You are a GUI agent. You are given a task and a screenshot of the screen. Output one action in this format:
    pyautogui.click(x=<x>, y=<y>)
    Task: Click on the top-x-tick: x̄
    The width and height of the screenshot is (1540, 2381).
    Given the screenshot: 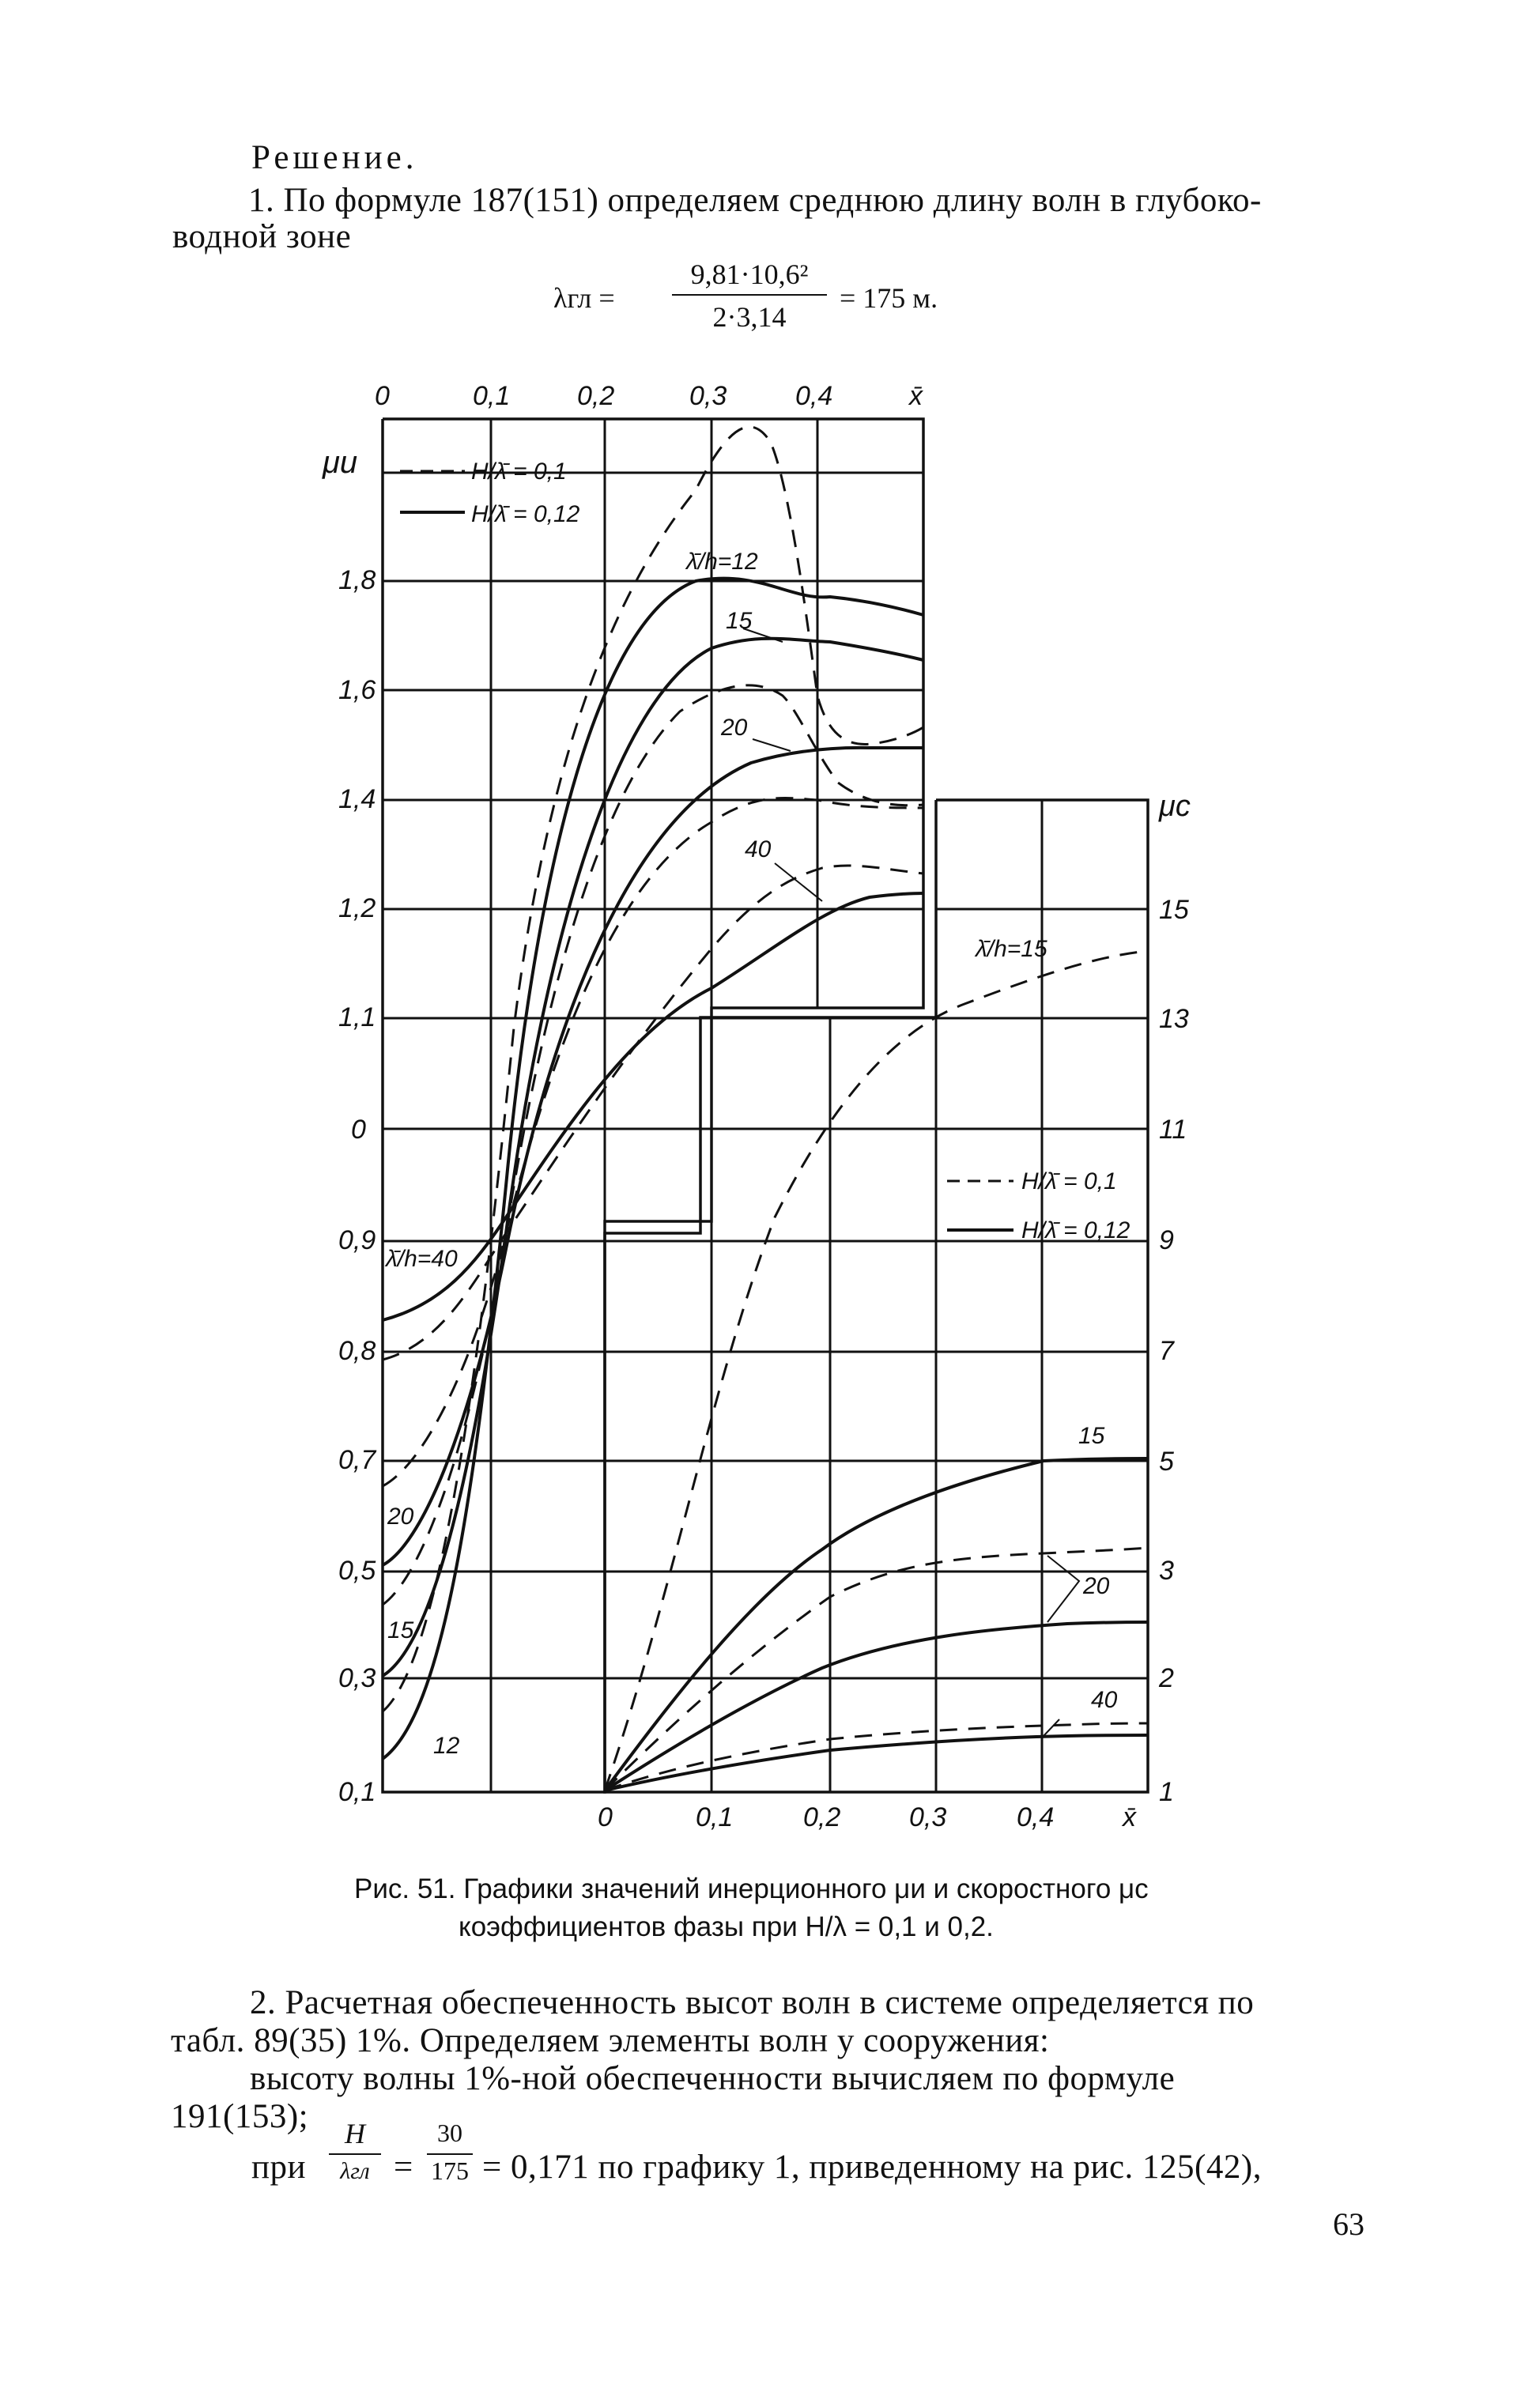 What is the action you would take?
    pyautogui.click(x=916, y=396)
    